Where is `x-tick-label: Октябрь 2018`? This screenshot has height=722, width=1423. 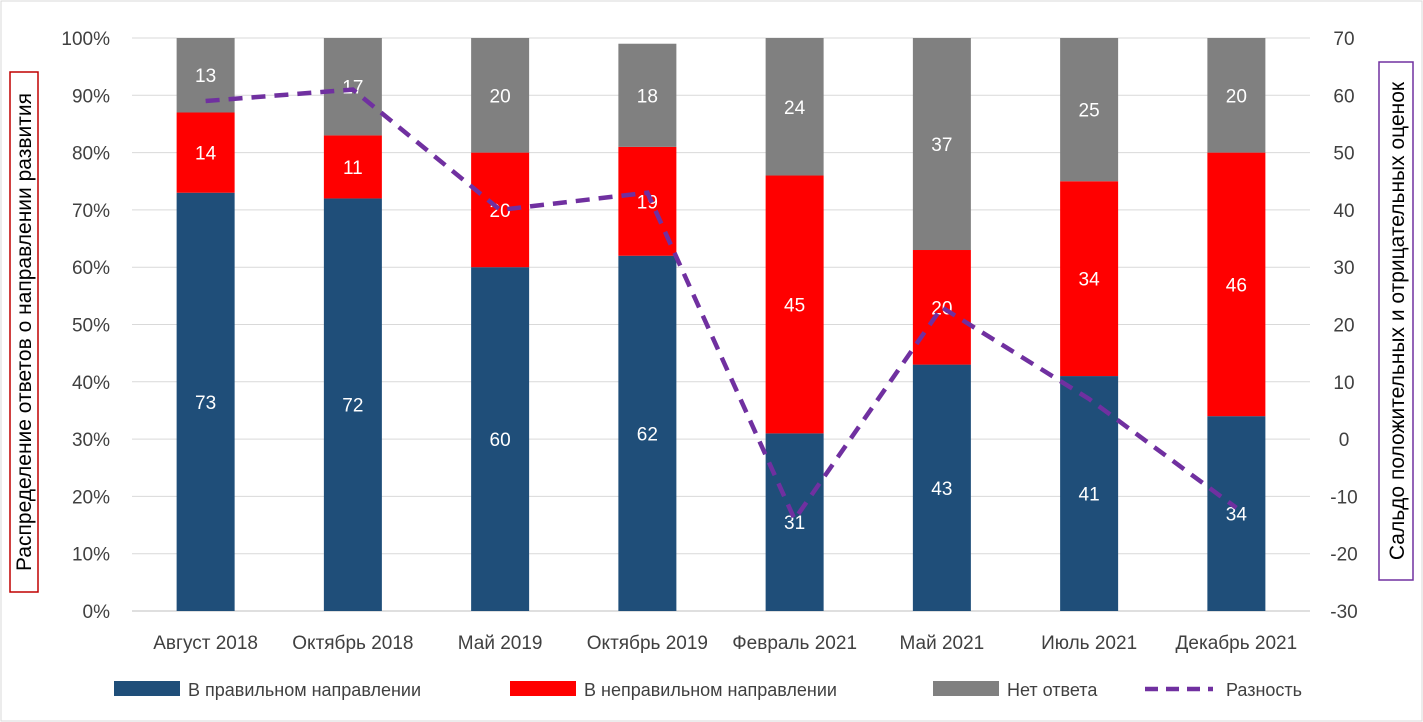
x-tick-label: Октябрь 2018 is located at coordinates (352, 643).